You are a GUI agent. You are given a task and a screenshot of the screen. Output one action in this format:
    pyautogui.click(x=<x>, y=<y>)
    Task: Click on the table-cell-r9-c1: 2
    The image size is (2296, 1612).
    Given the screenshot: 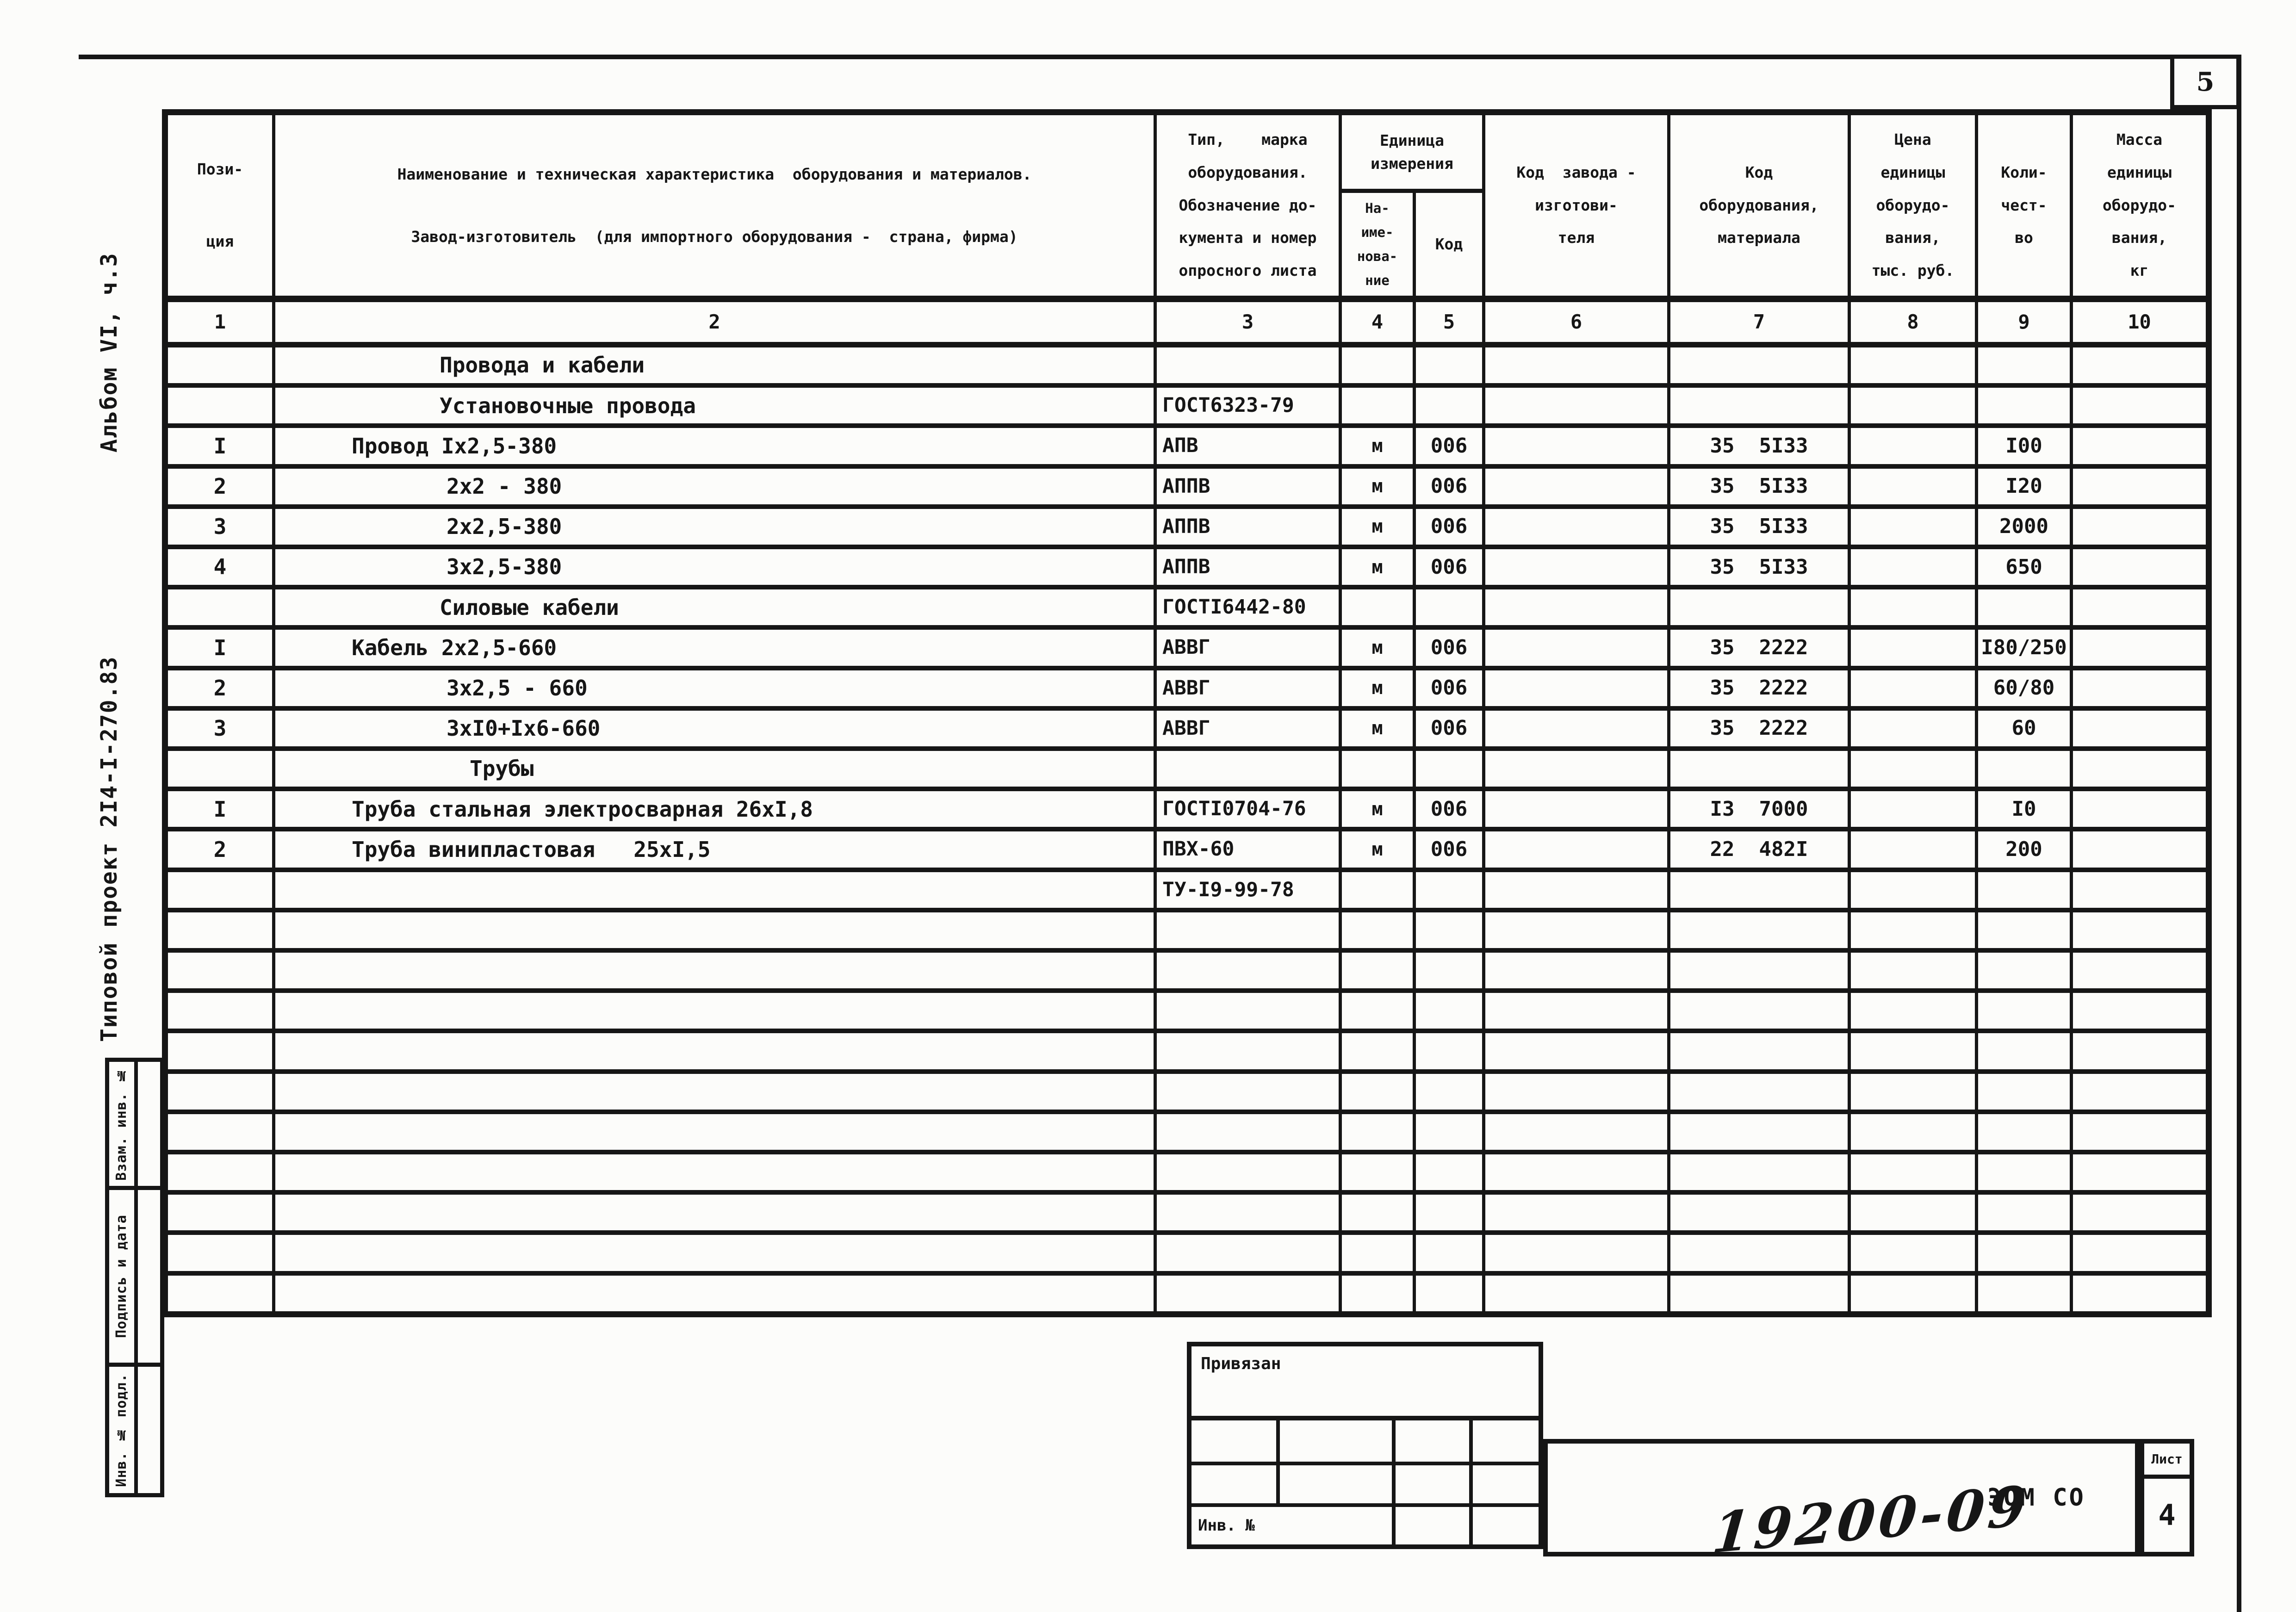 What is the action you would take?
    pyautogui.click(x=220, y=688)
    